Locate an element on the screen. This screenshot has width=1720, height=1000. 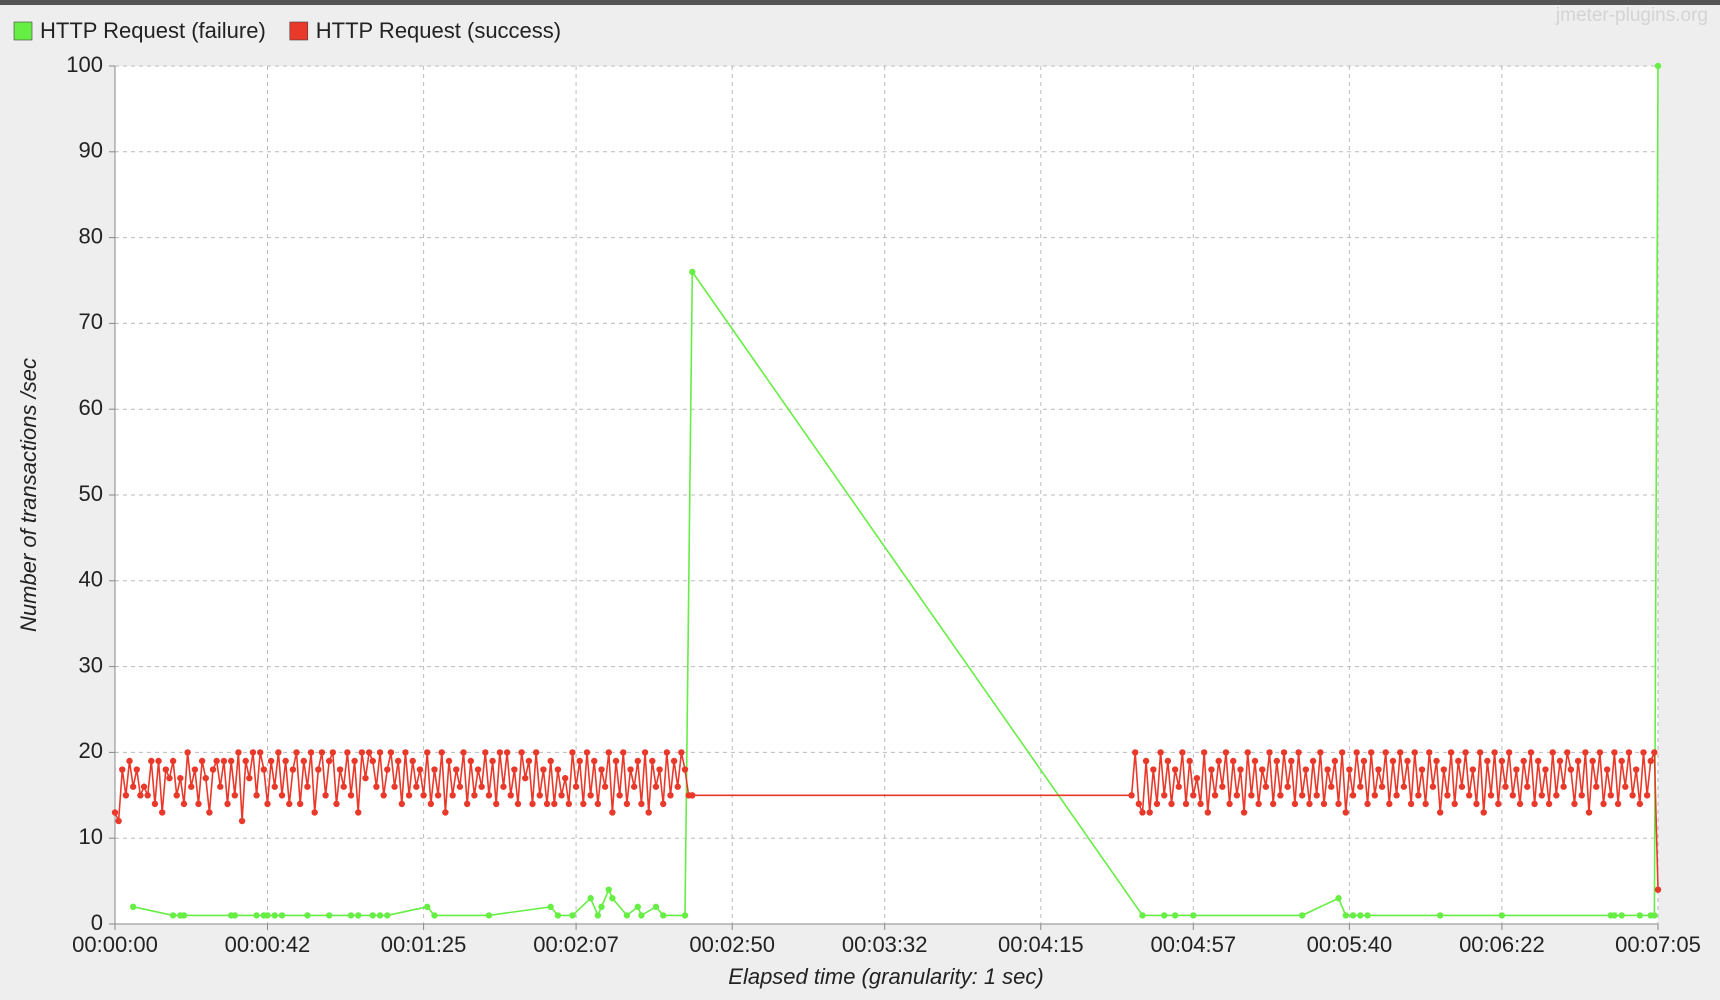
y-tick-label: 40 is located at coordinates (91, 579).